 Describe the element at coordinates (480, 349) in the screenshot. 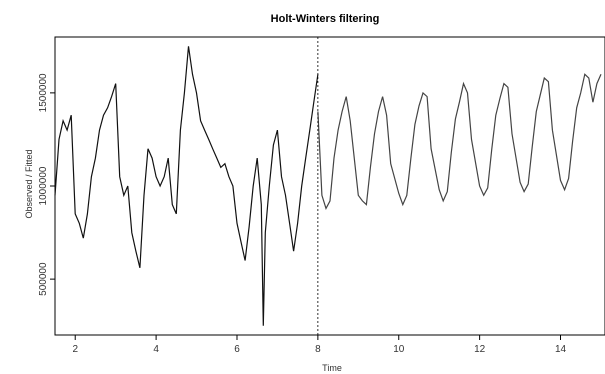

I see `x-tick-label: 12` at that location.